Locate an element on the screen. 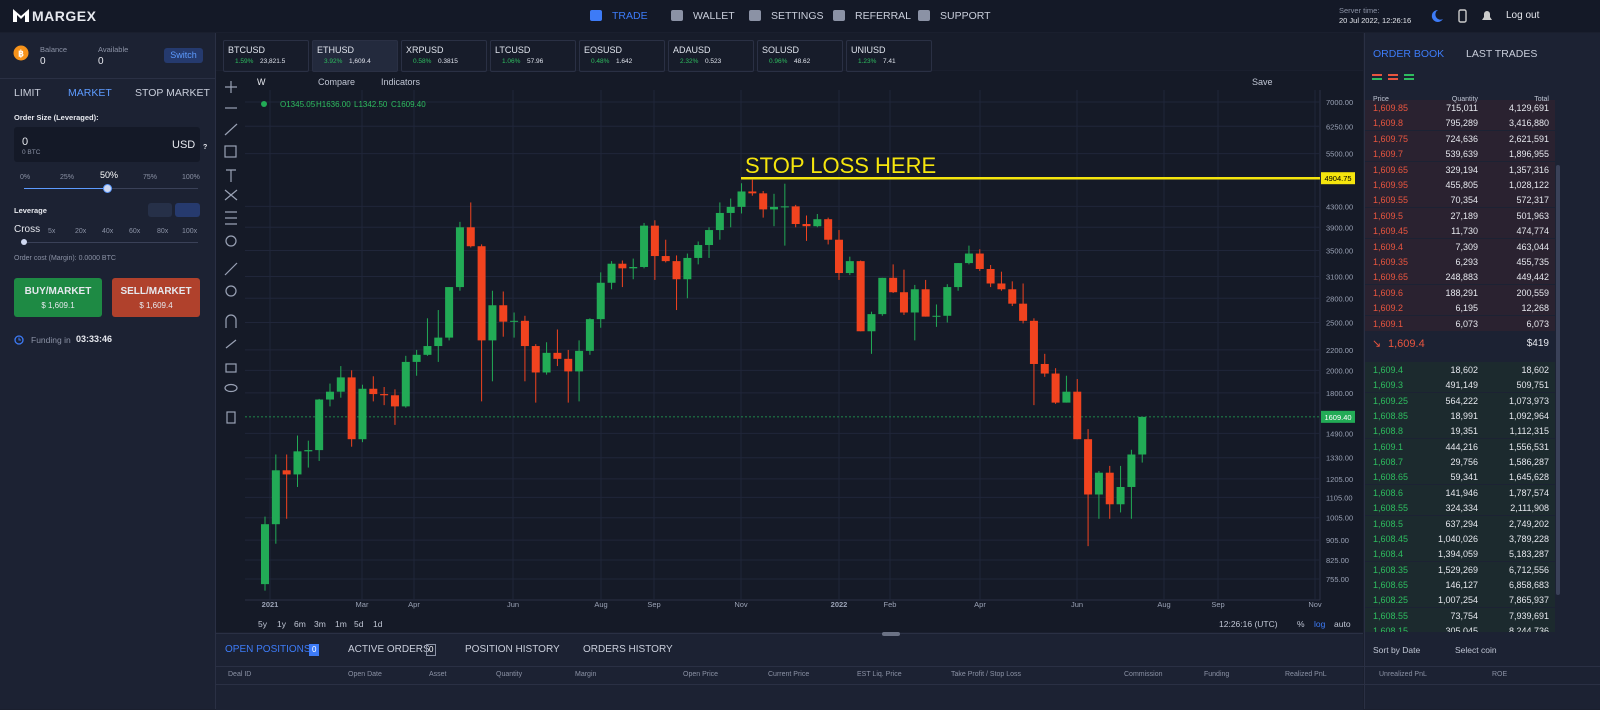 This screenshot has width=1600, height=710. book-tab: LAST TRADES is located at coordinates (1502, 54).